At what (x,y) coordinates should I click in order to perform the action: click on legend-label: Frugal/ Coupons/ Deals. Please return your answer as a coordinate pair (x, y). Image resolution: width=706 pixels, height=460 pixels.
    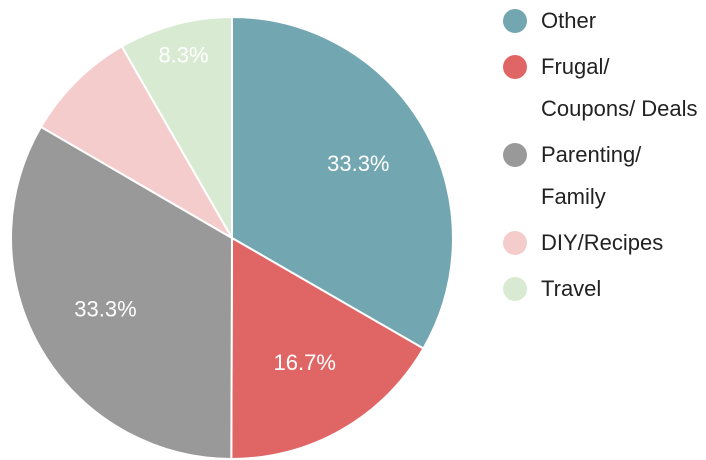
    Looking at the image, I should click on (619, 87).